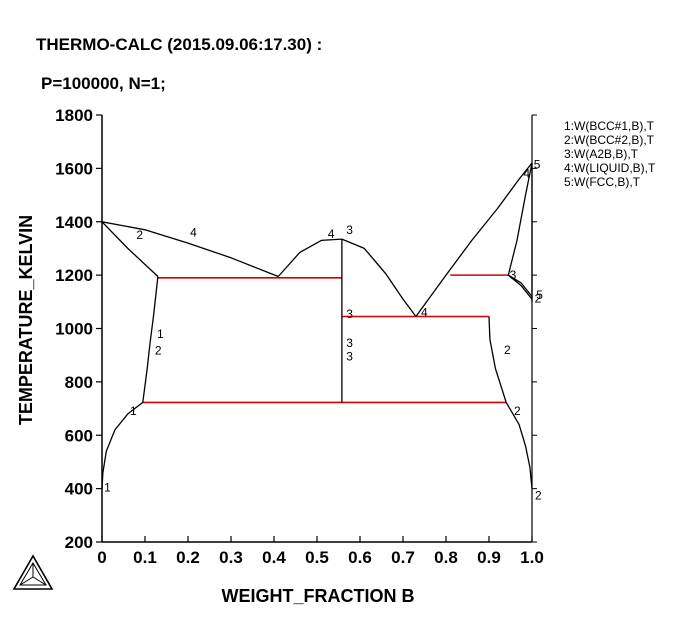 Image resolution: width=696 pixels, height=619 pixels. What do you see at coordinates (74, 329) in the screenshot?
I see `y-tick-label: 1000` at bounding box center [74, 329].